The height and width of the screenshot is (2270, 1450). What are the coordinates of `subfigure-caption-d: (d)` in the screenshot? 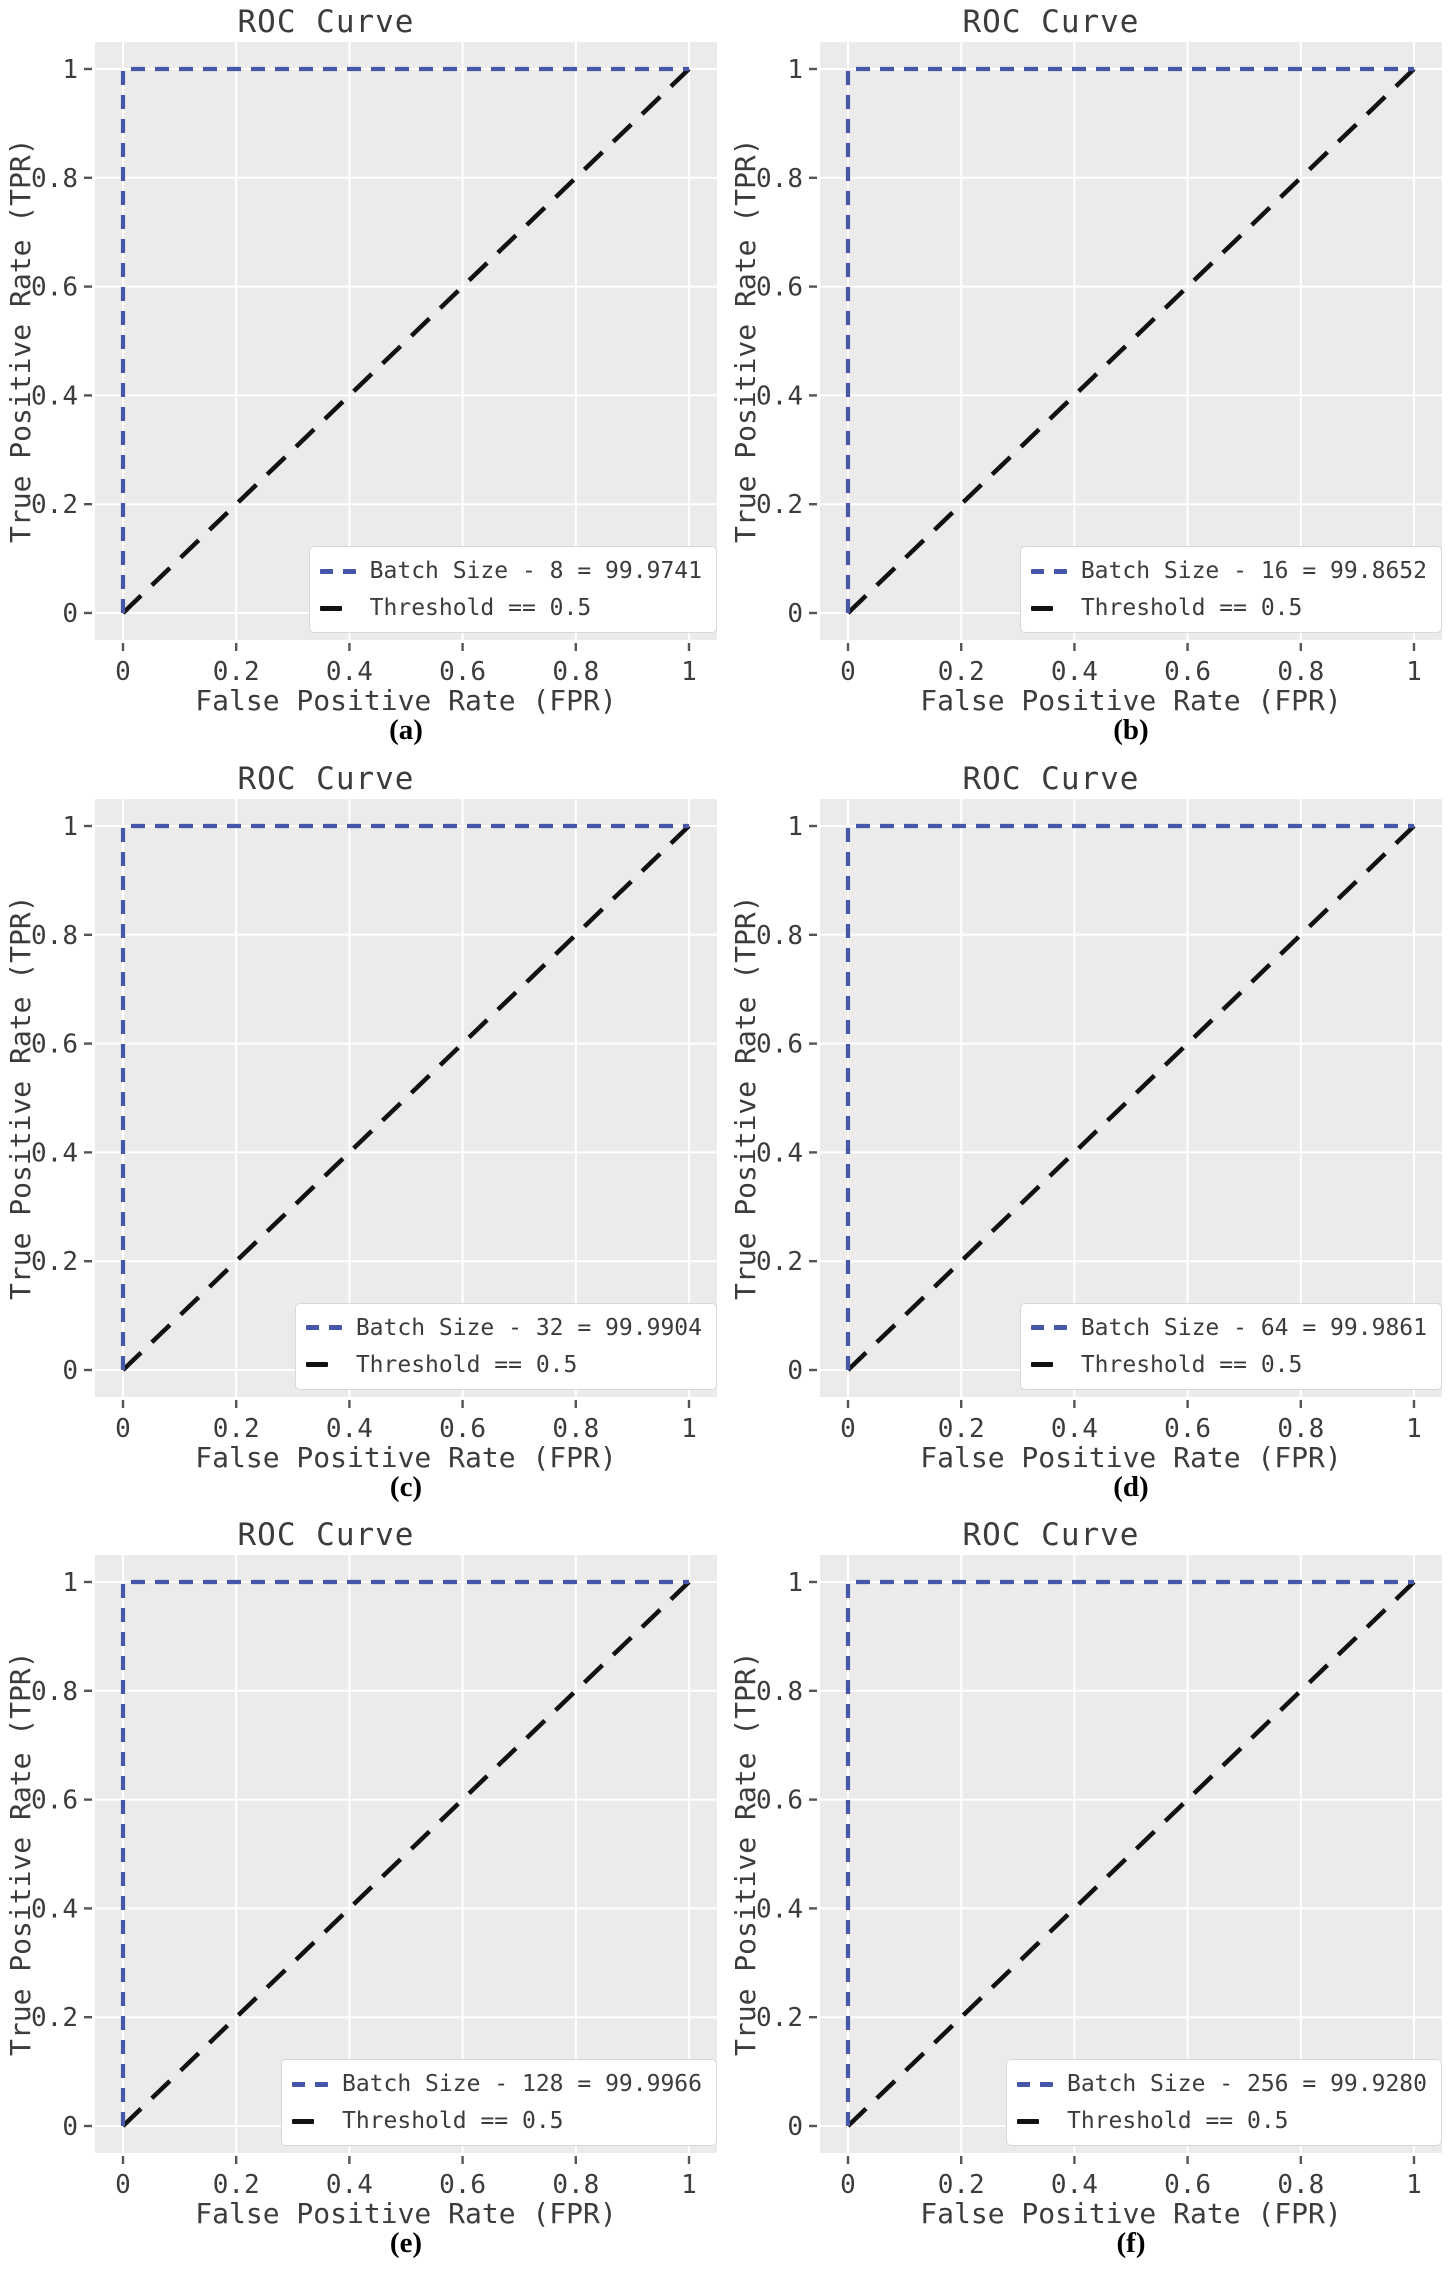 It's located at (1131, 1486).